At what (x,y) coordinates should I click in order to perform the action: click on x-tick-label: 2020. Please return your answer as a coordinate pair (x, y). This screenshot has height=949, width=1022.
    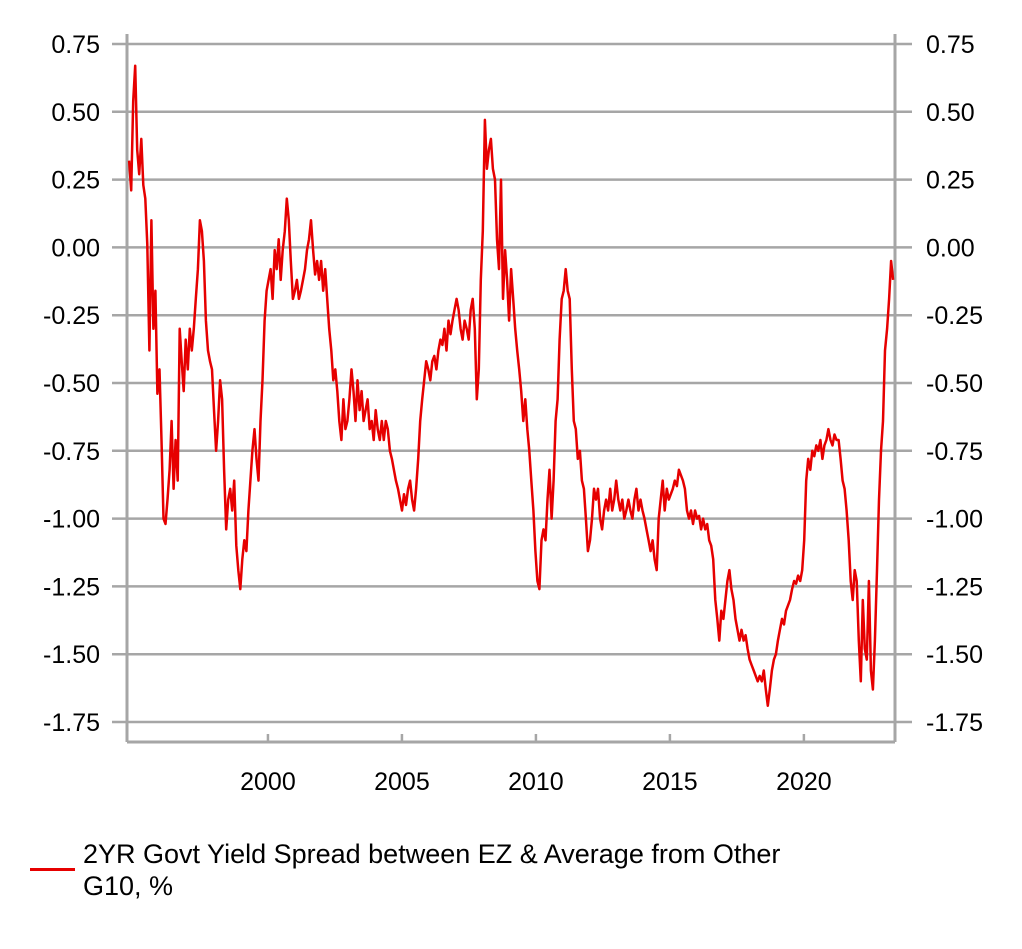
    Looking at the image, I should click on (804, 782).